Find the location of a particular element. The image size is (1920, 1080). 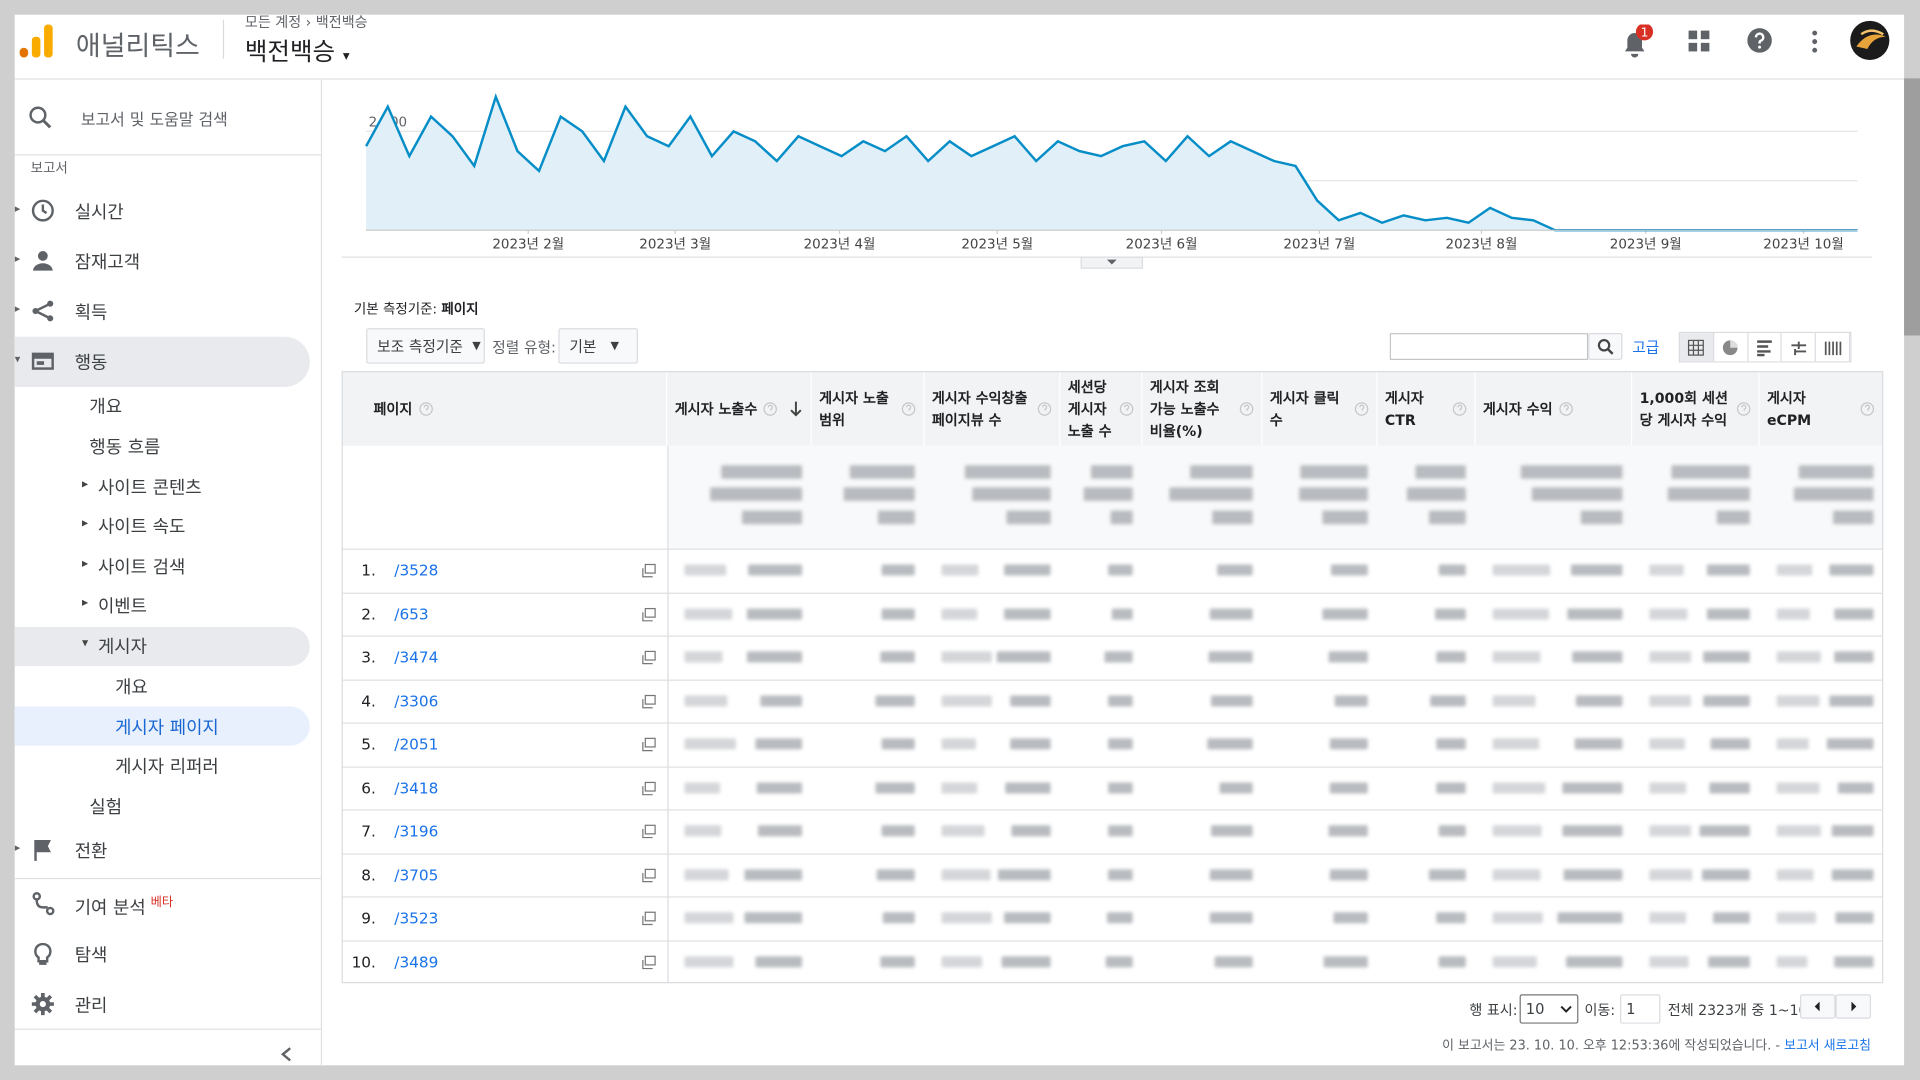

table-search-button is located at coordinates (1605, 346).